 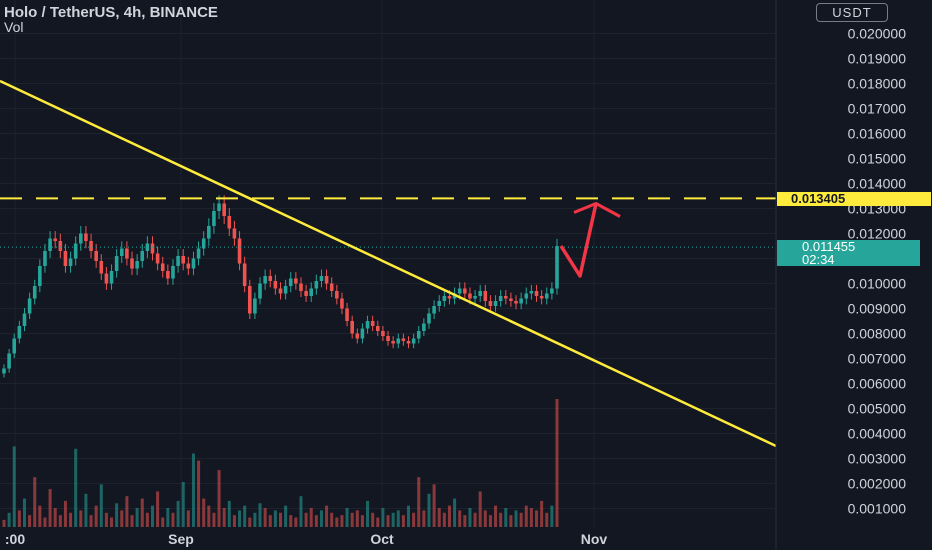 I want to click on time-axis-ticks: :00 Sep Oct Nov, so click(x=306, y=539).